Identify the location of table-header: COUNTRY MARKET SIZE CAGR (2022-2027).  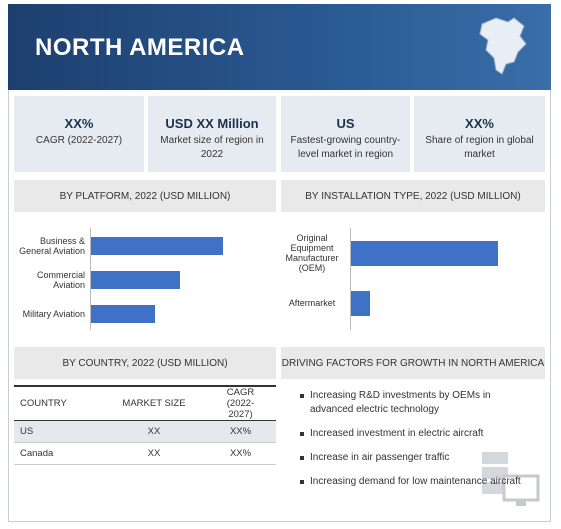
(145, 403).